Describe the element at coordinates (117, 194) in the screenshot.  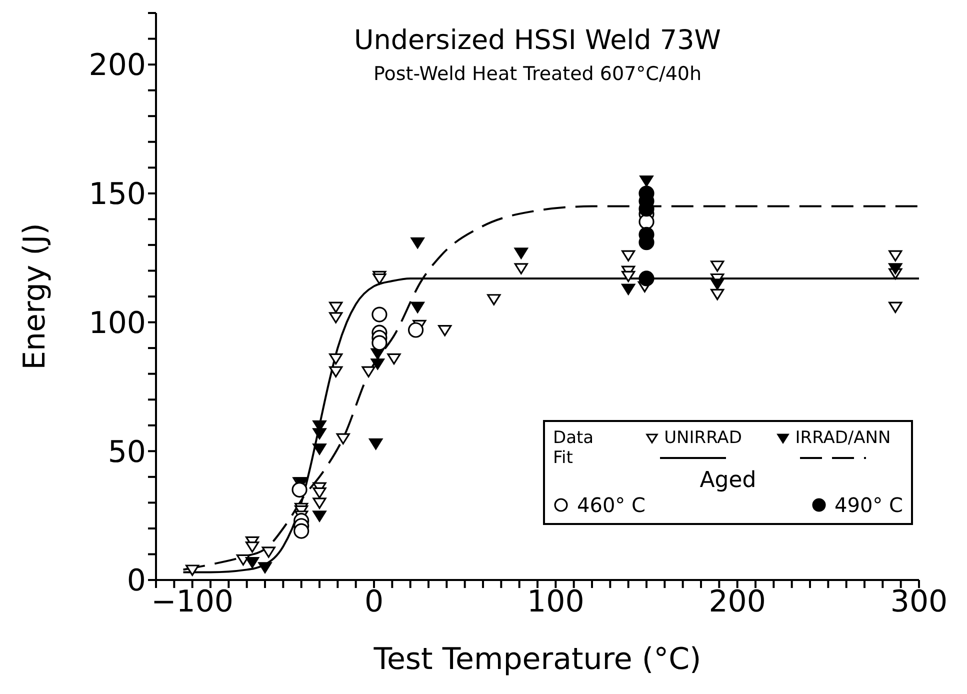
I see `y-tick-label: 150` at that location.